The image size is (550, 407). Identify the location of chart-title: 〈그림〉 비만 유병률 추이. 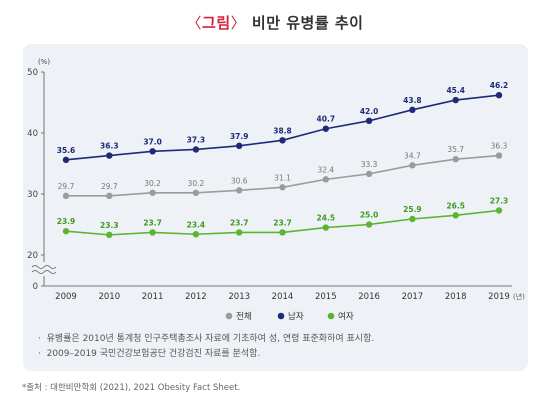
(275, 23).